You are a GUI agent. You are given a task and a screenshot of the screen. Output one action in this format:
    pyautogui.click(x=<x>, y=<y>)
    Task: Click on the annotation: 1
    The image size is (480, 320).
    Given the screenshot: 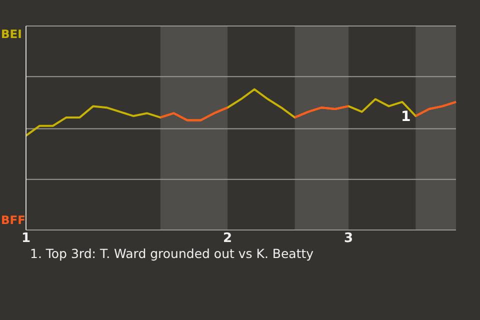 What is the action you would take?
    pyautogui.click(x=405, y=117)
    